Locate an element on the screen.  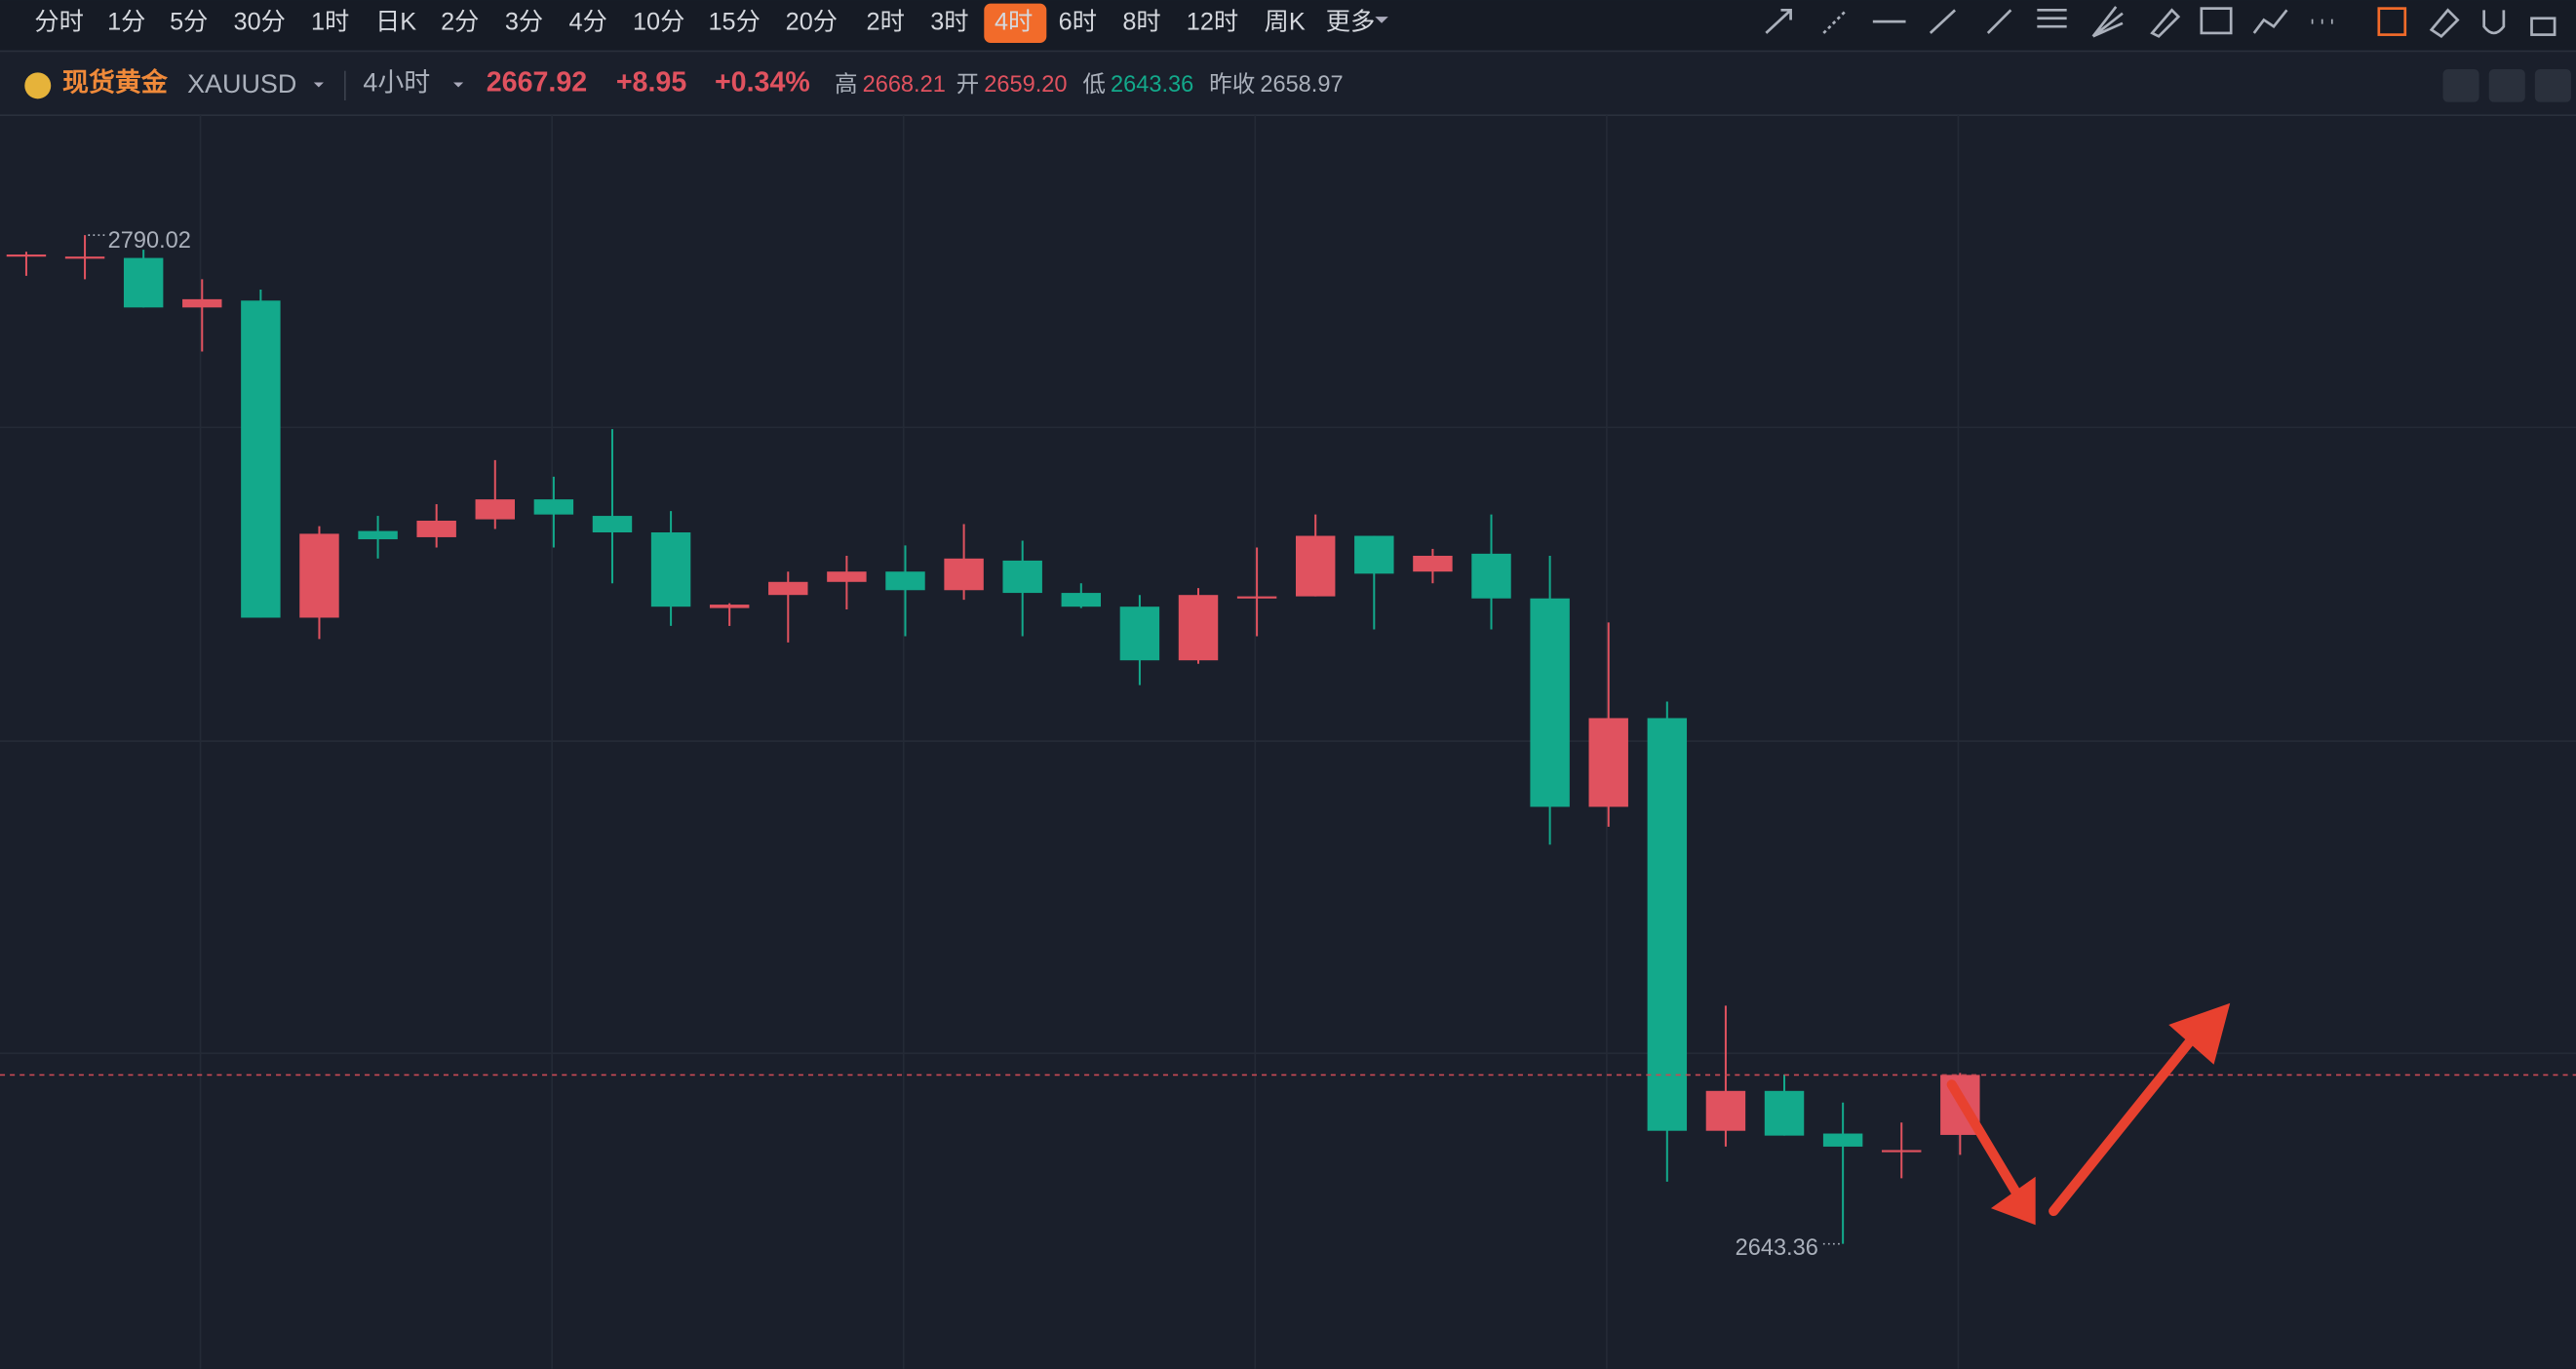
interval-button: 6时 is located at coordinates (1078, 21).